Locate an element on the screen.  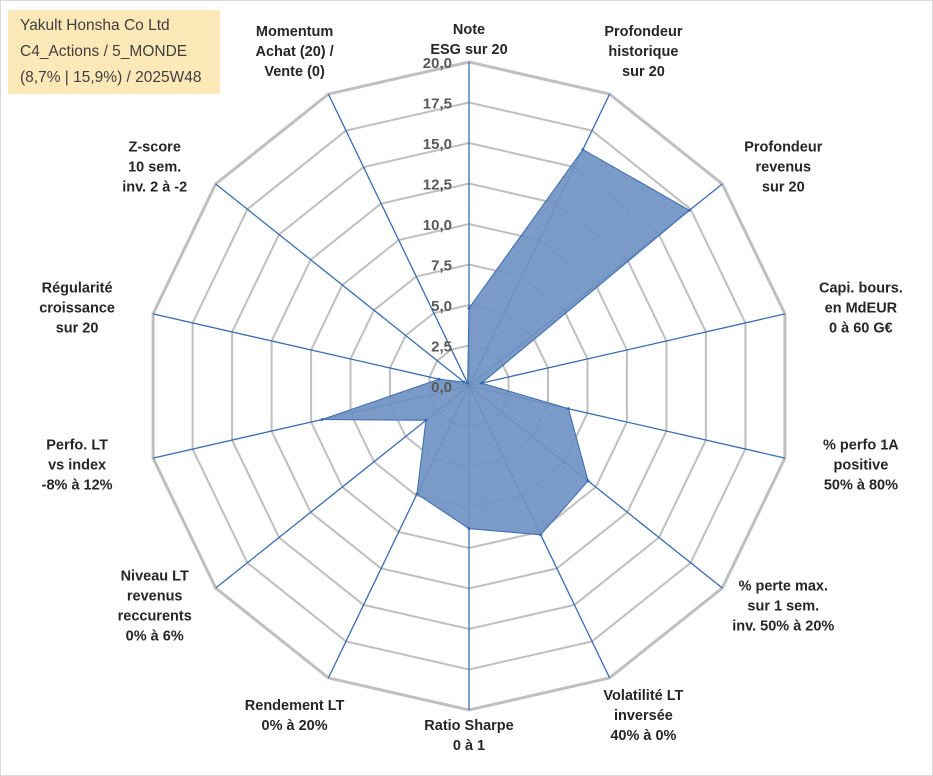
axis-label-7-line-0: Ratio Sharpe is located at coordinates (468, 726).